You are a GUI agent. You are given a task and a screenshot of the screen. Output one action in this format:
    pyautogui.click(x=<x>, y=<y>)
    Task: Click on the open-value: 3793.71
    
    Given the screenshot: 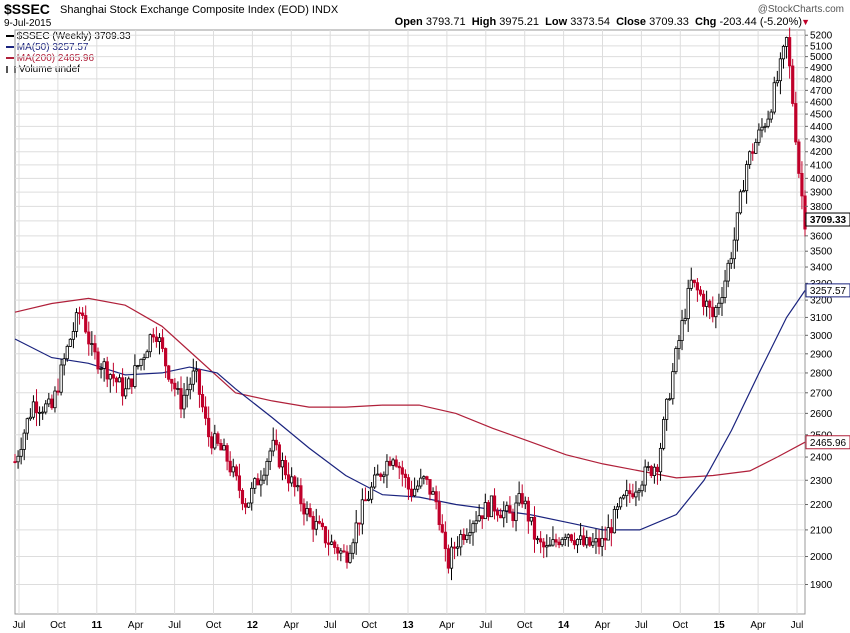 What is the action you would take?
    pyautogui.click(x=445, y=22)
    